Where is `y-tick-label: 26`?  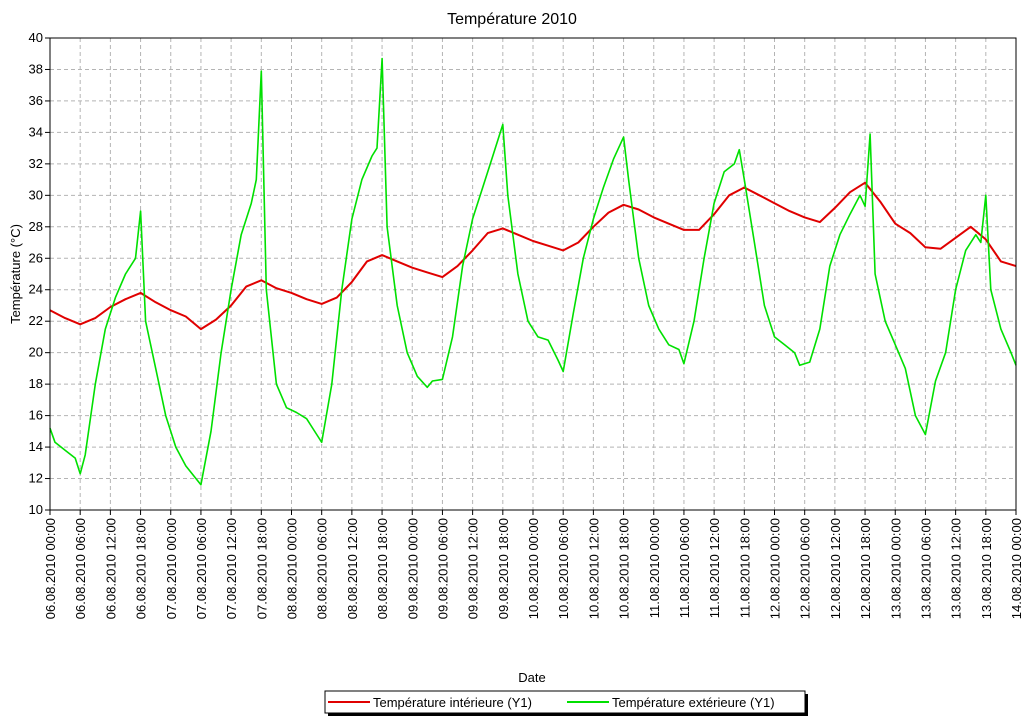 y-tick-label: 26 is located at coordinates (36, 257).